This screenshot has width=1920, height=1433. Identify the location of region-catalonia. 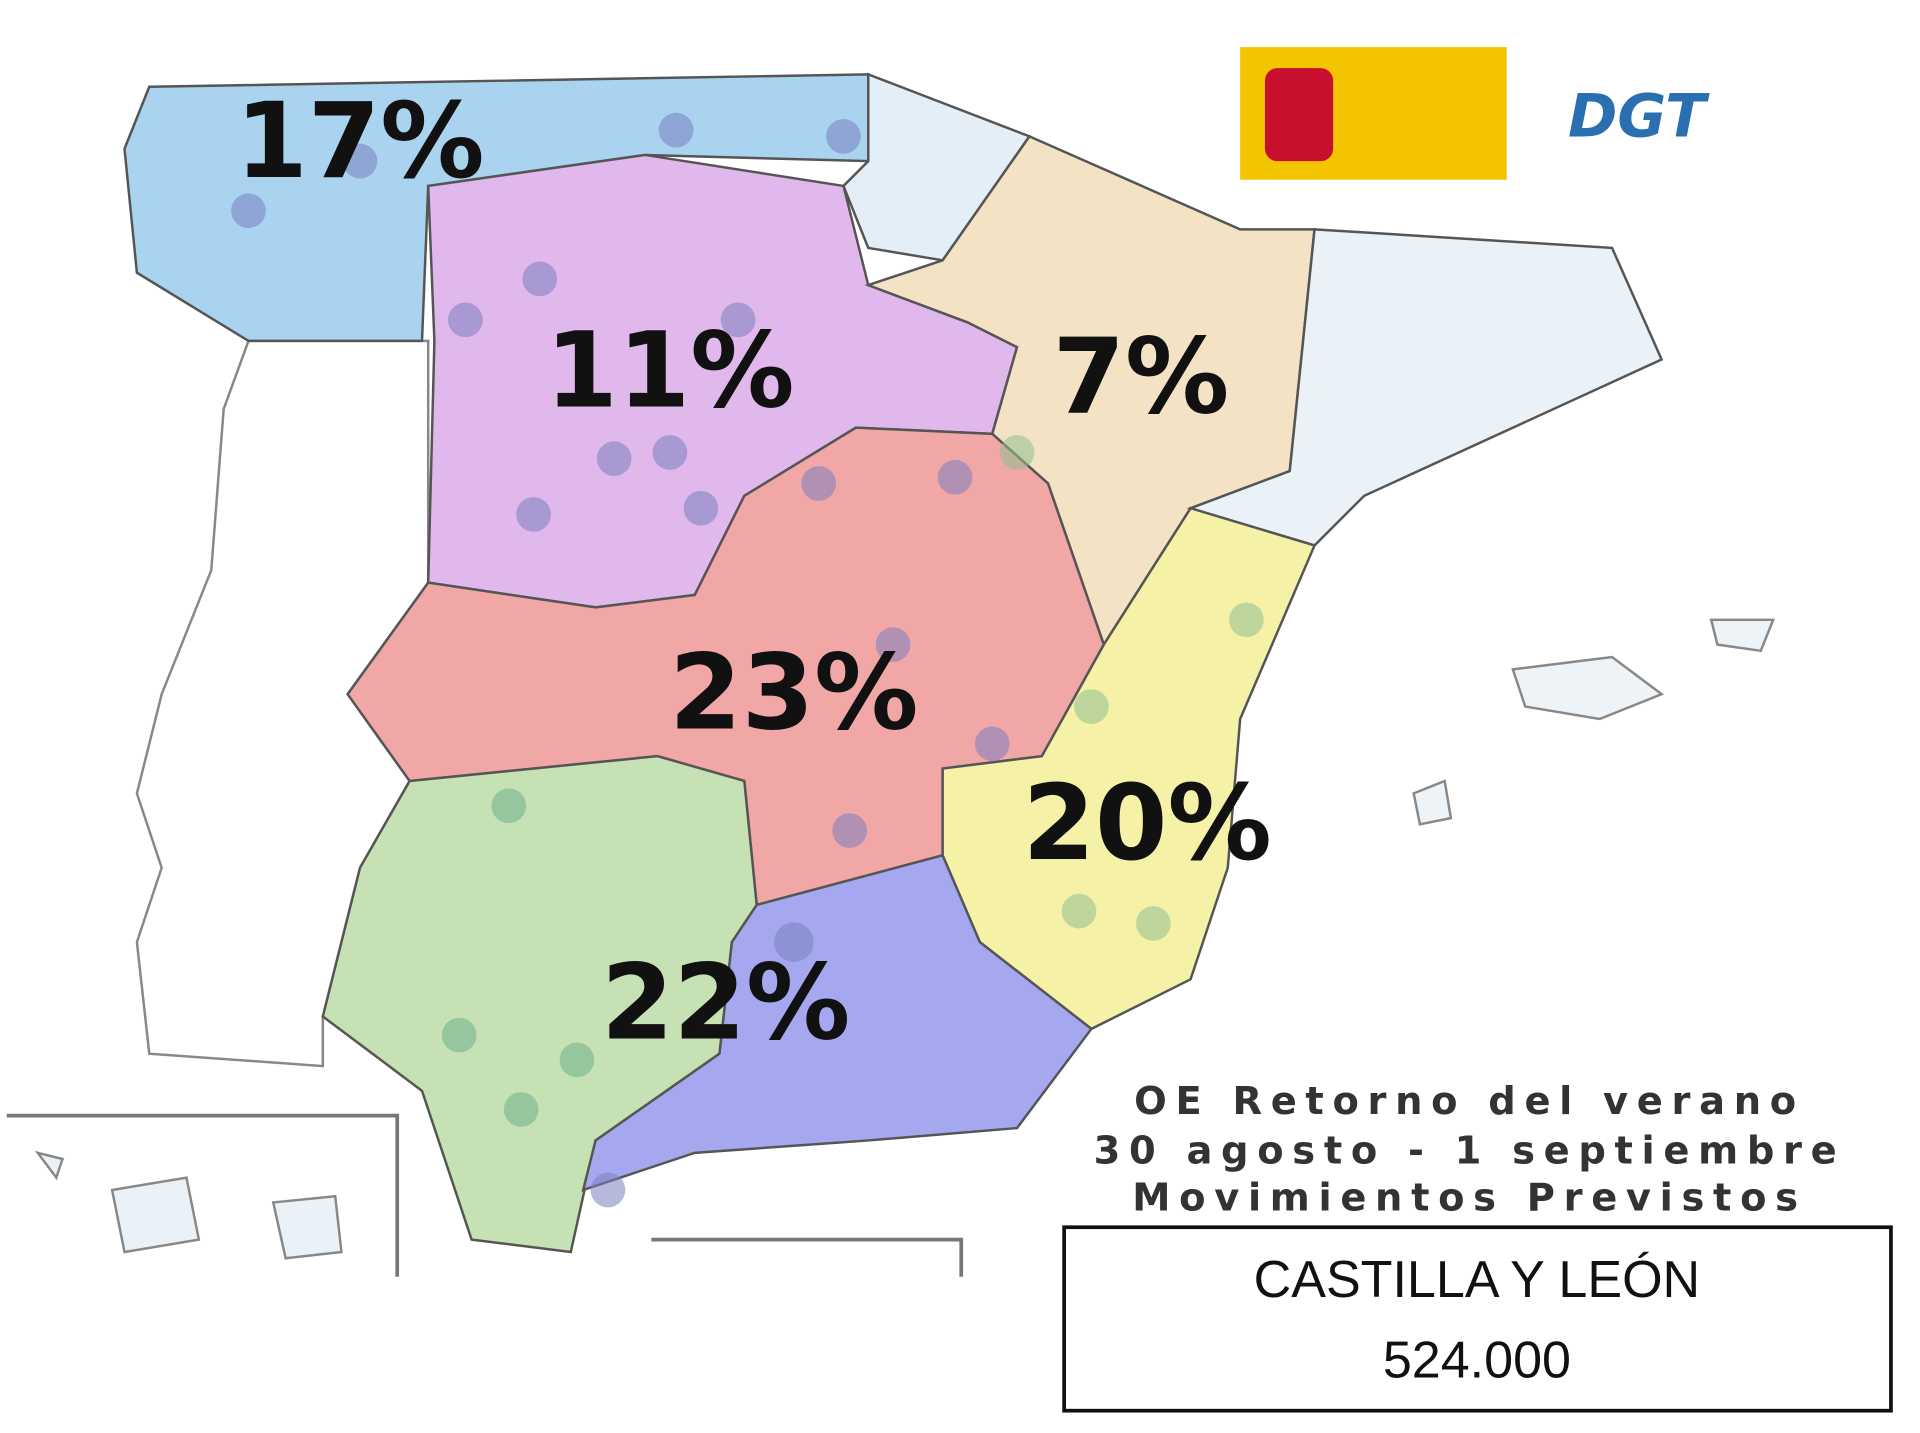
(1425, 387).